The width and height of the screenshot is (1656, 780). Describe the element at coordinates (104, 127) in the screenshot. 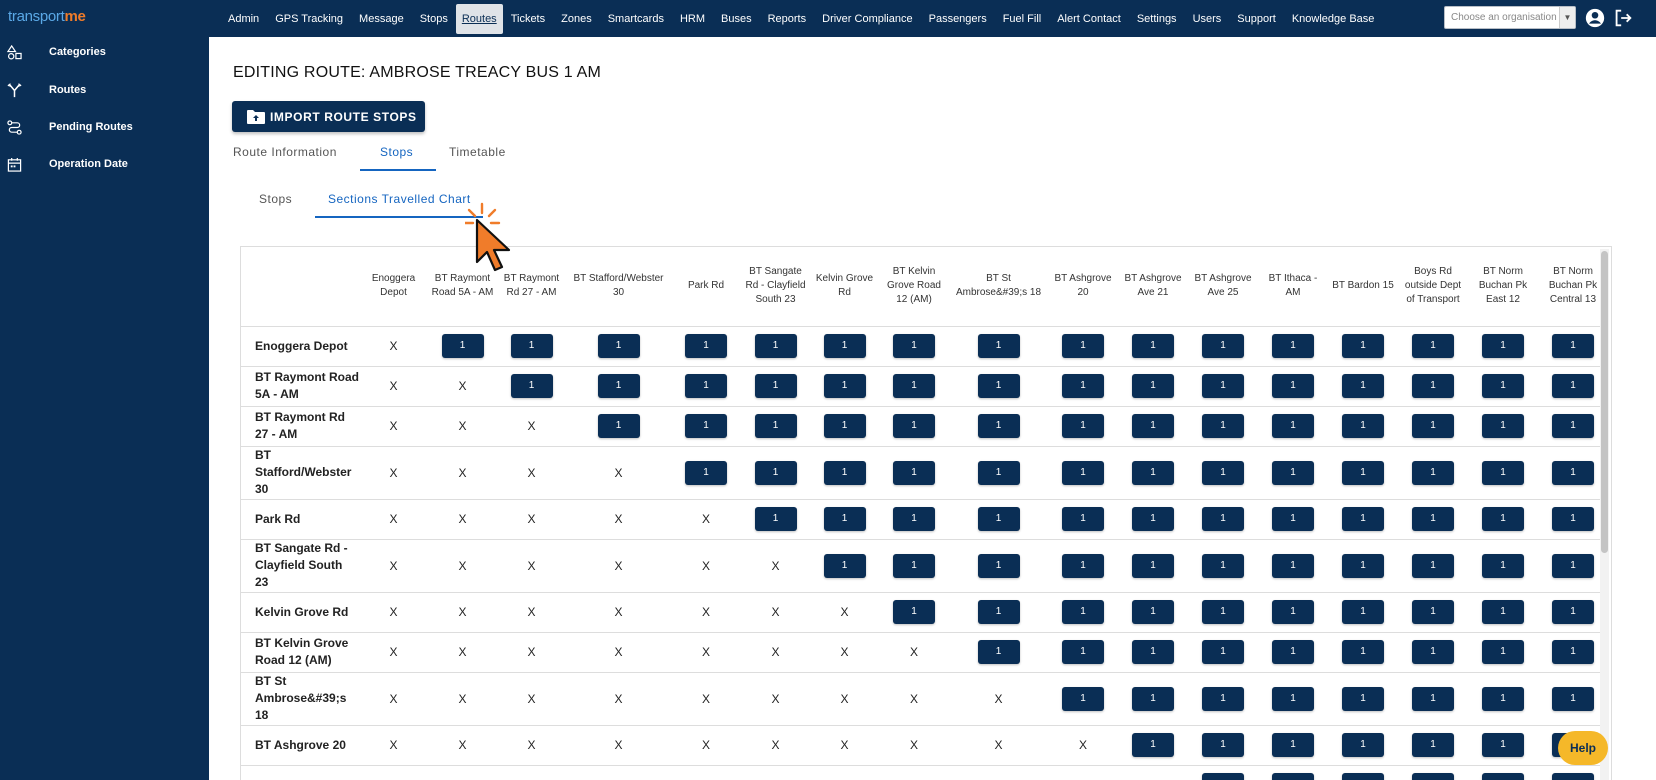

I see `sidebar-item-pending-routes: Pending Routes` at that location.